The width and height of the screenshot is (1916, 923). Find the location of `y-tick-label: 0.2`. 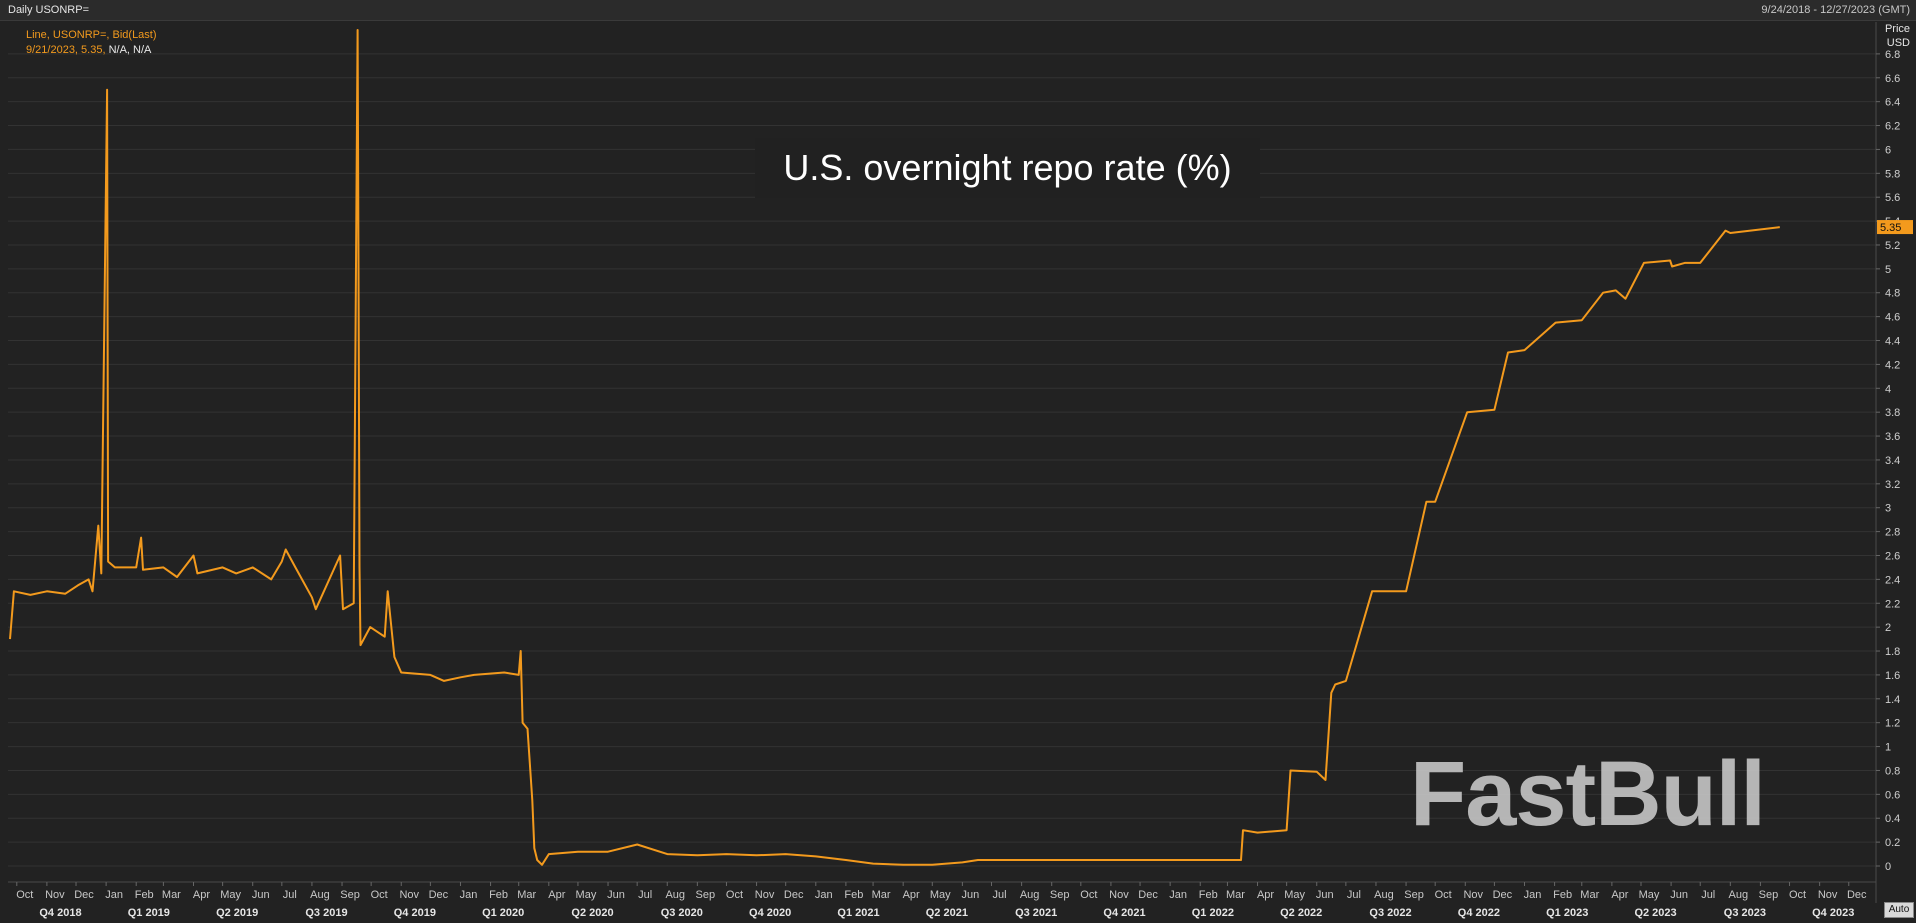

y-tick-label: 0.2 is located at coordinates (1892, 843).